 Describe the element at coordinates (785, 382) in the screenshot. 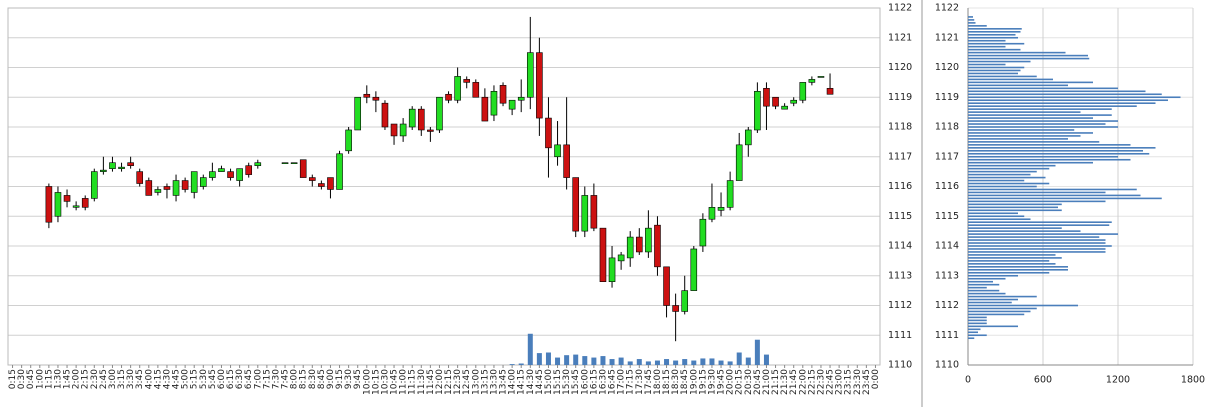

I see `x-tick-label: 21:30` at that location.